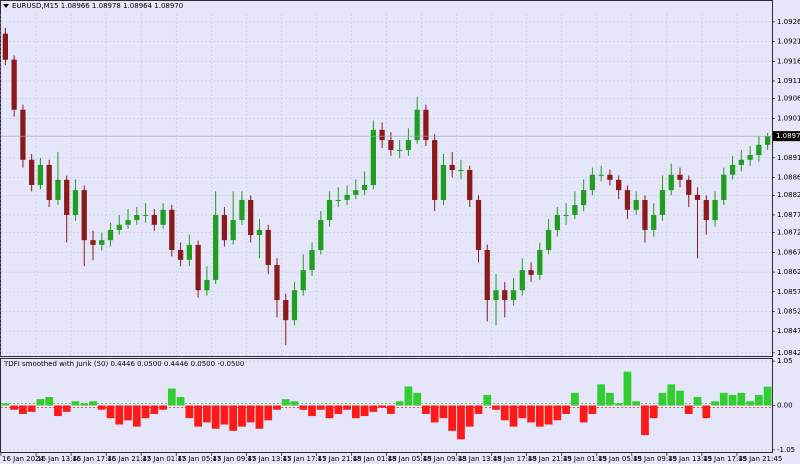 The height and width of the screenshot is (464, 800). What do you see at coordinates (6, 6) in the screenshot?
I see `menu-arrow` at bounding box center [6, 6].